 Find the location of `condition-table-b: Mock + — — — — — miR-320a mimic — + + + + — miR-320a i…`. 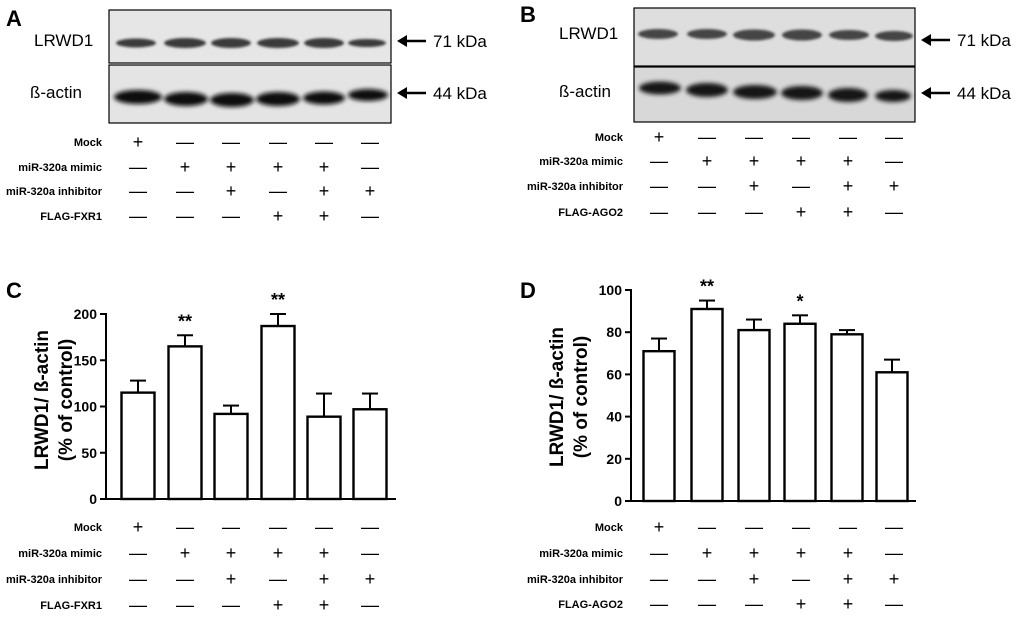

condition-table-b: Mock + — — — — — miR-320a mimic — + + + + — miR-320a i… is located at coordinates (715, 174).